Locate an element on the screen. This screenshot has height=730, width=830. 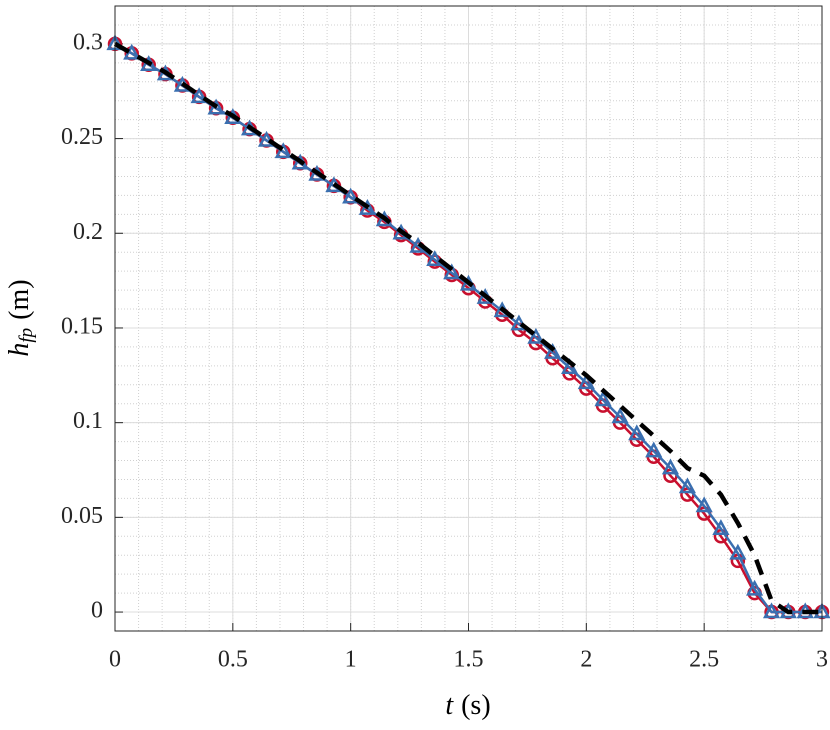
x-axis-label: t (s) is located at coordinates (467, 705).